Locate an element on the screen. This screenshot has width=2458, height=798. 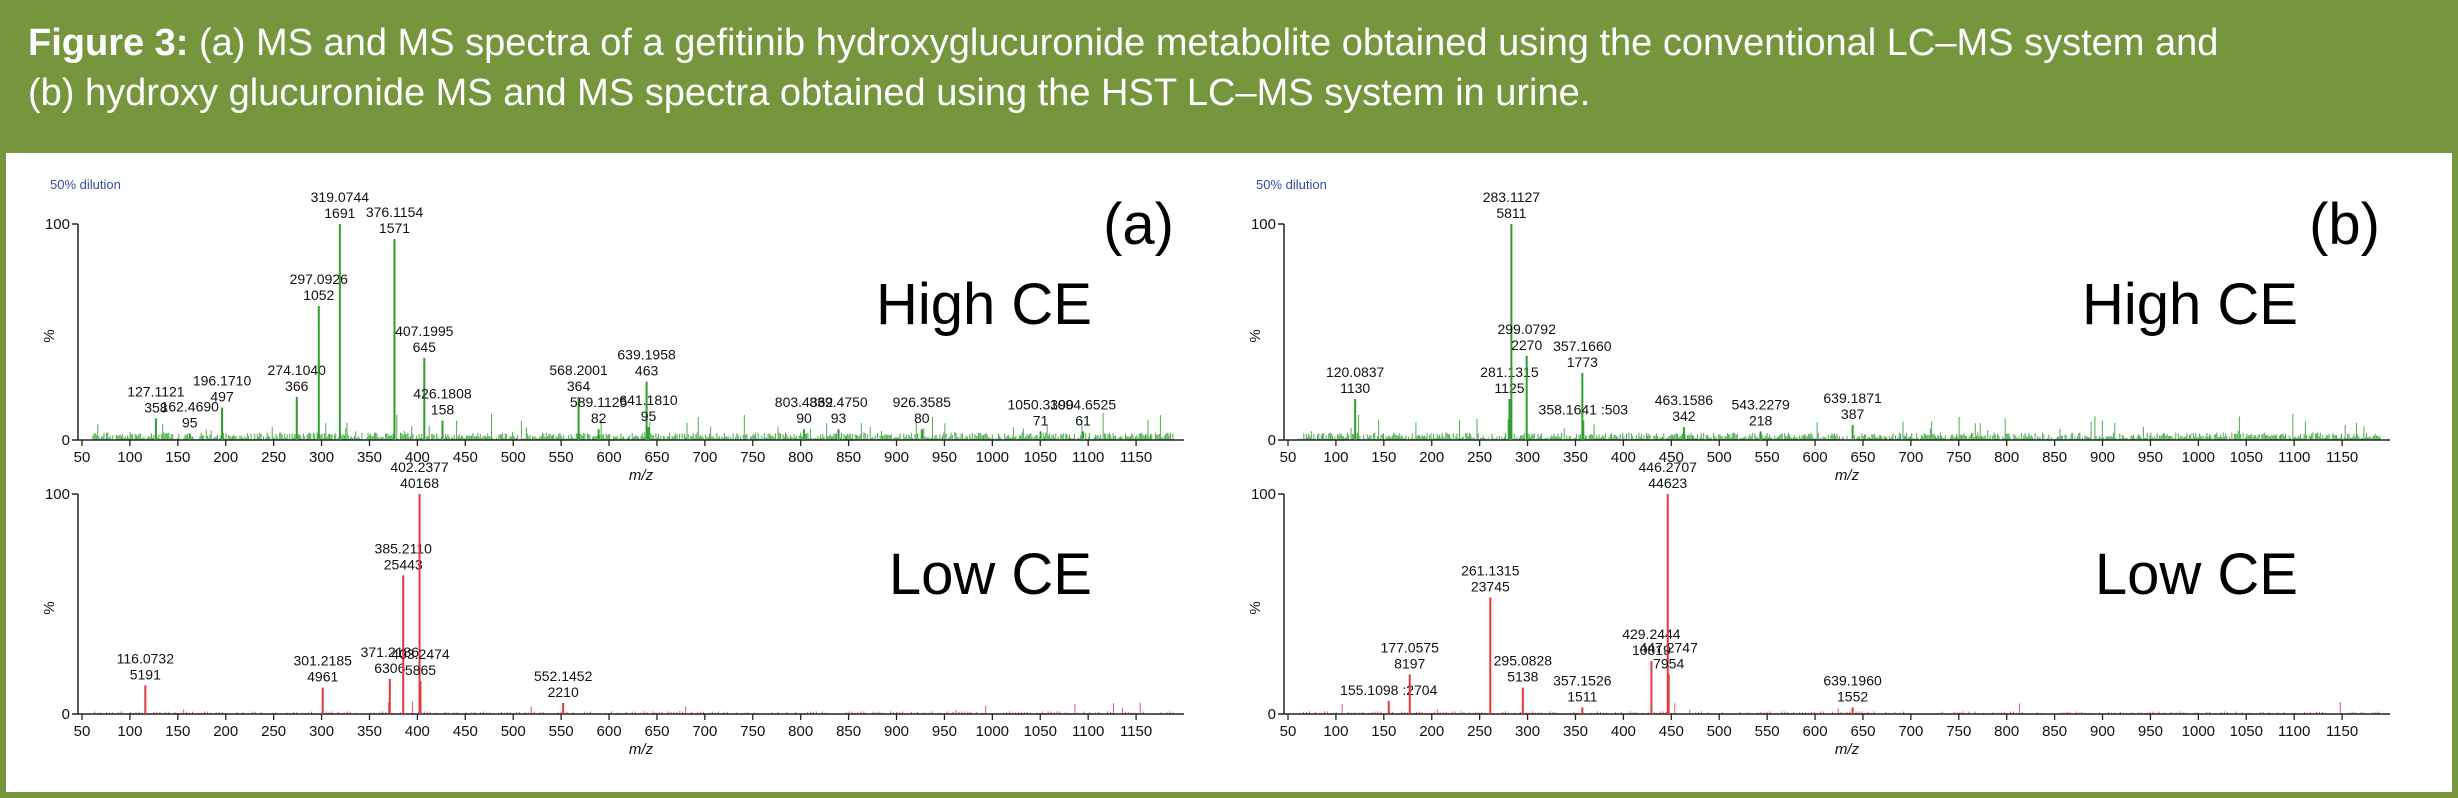
peak-mz-label: 385.2110 is located at coordinates (404, 548).